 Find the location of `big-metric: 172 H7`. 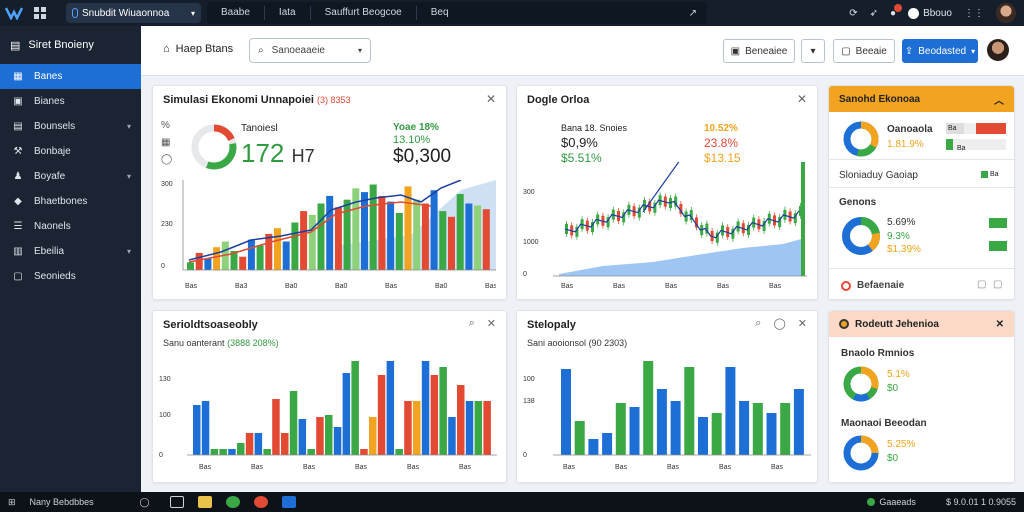

big-metric: 172 H7 is located at coordinates (278, 153).